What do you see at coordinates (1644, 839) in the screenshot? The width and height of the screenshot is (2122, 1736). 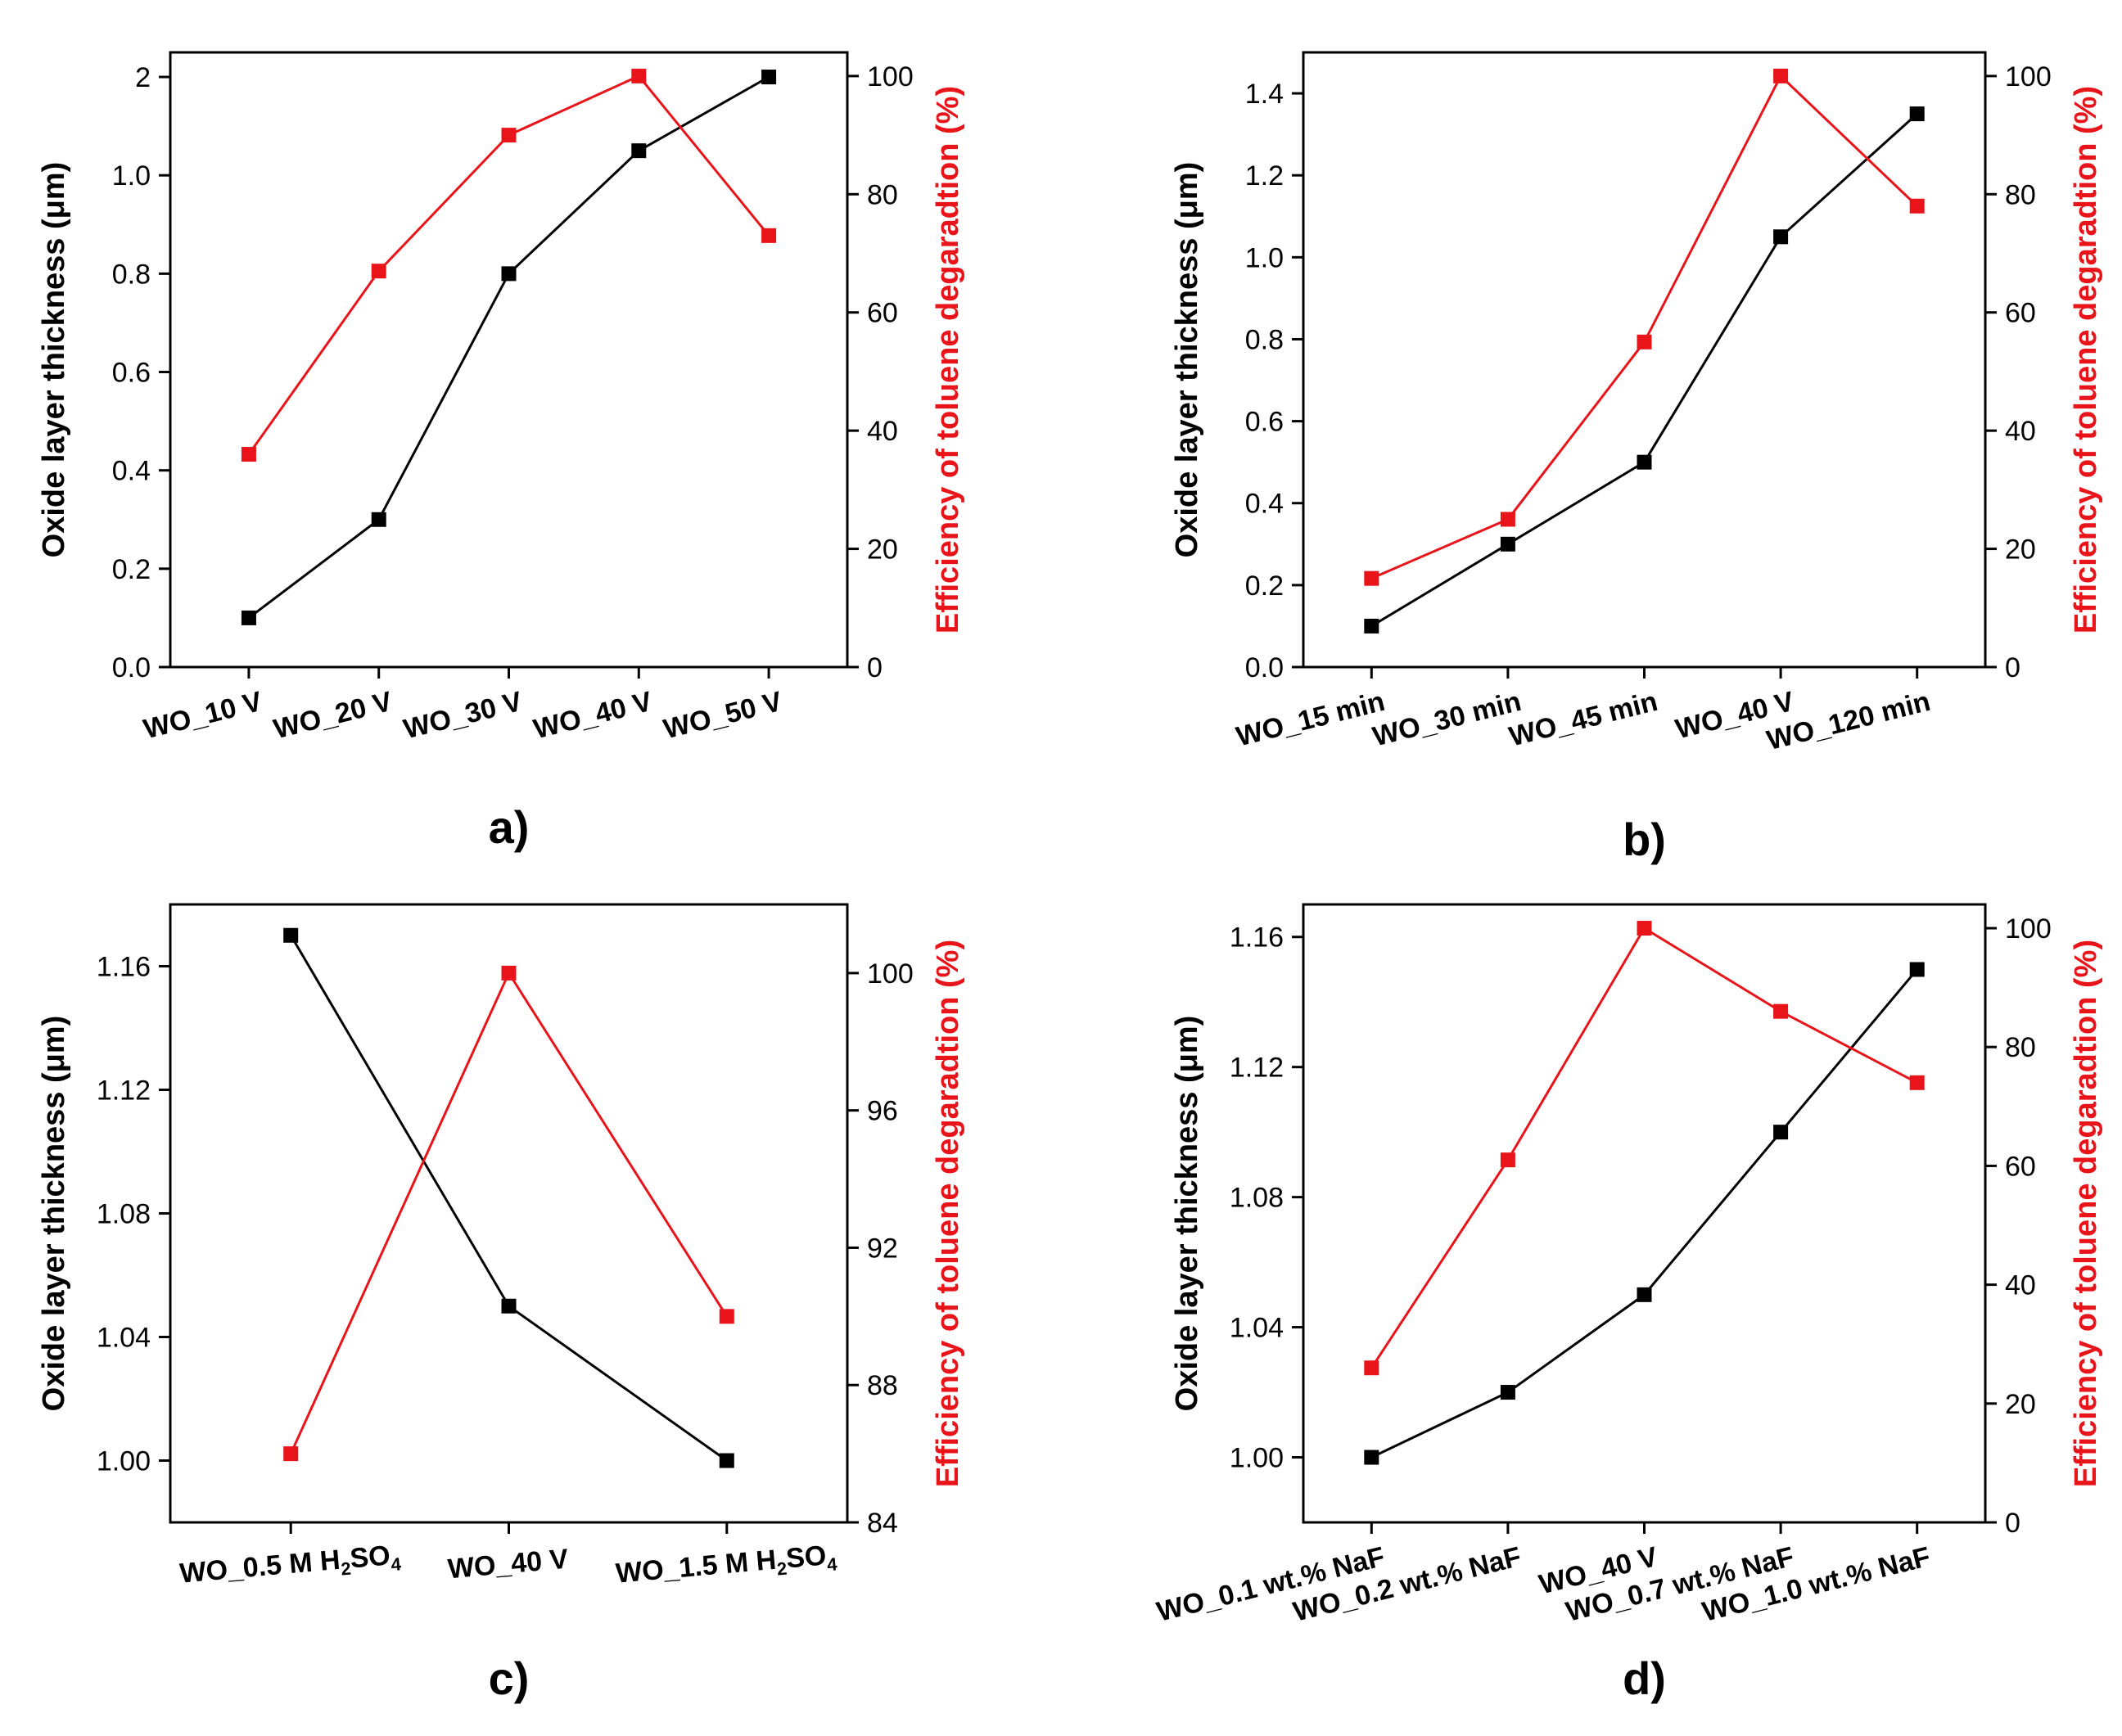 I see `panel-b-label: b)` at bounding box center [1644, 839].